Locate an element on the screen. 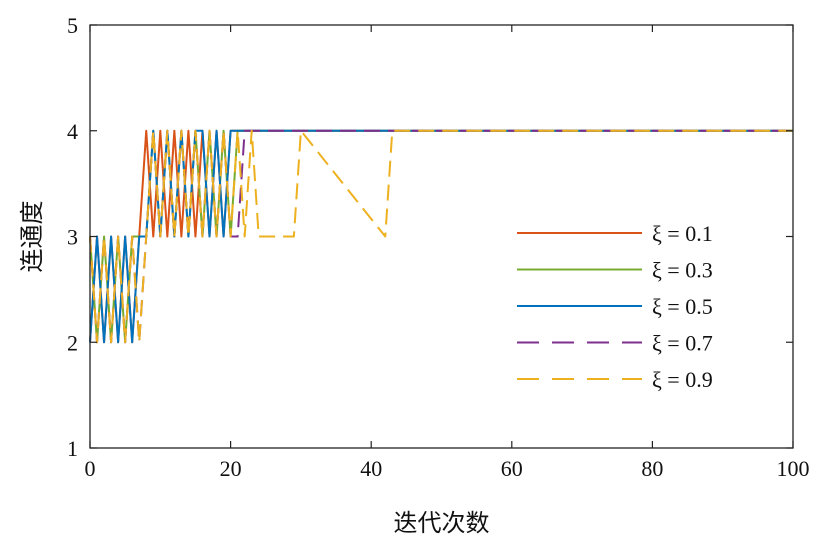 The height and width of the screenshot is (539, 827). x-tick-label: 0 is located at coordinates (90, 468).